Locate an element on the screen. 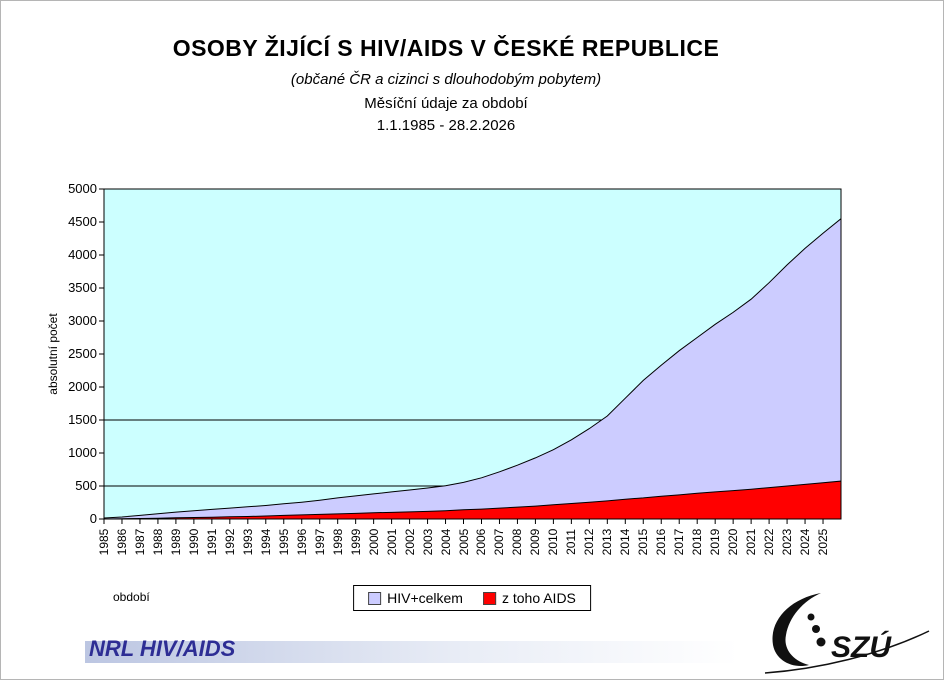 This screenshot has height=681, width=944. y-tick-label: 4500 is located at coordinates (82, 221).